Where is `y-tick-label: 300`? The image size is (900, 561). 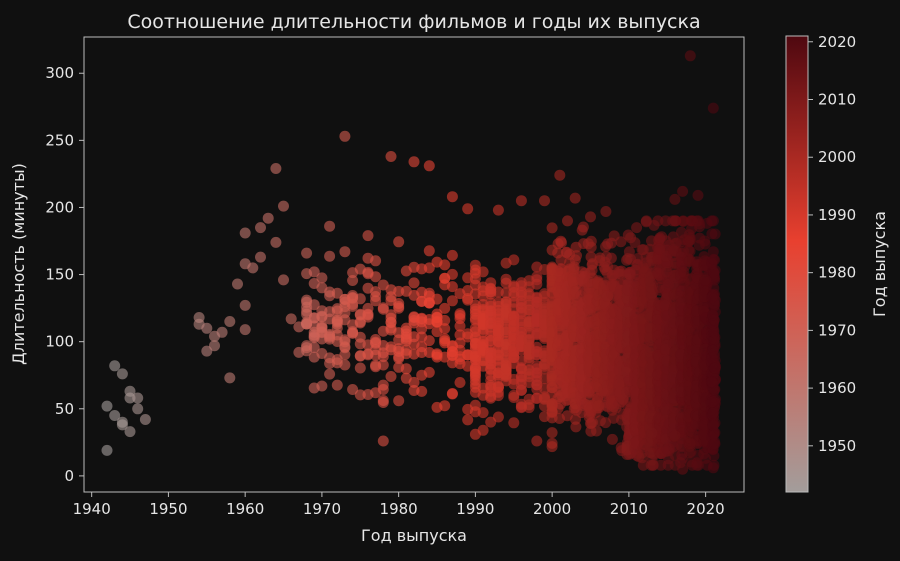
y-tick-label: 300 is located at coordinates (59, 73).